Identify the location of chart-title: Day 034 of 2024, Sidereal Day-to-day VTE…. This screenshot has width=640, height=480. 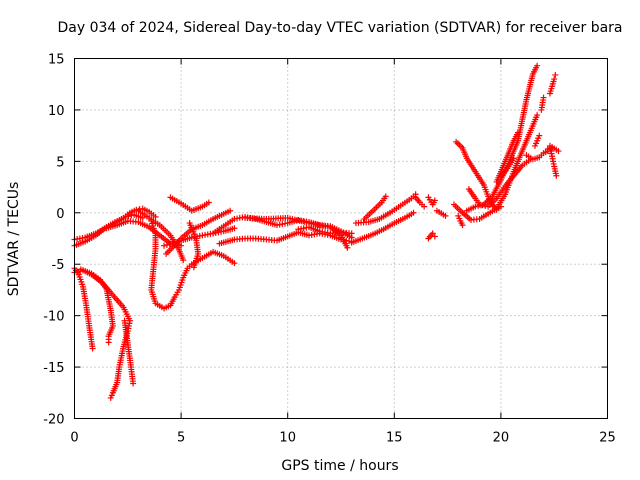
(339, 28).